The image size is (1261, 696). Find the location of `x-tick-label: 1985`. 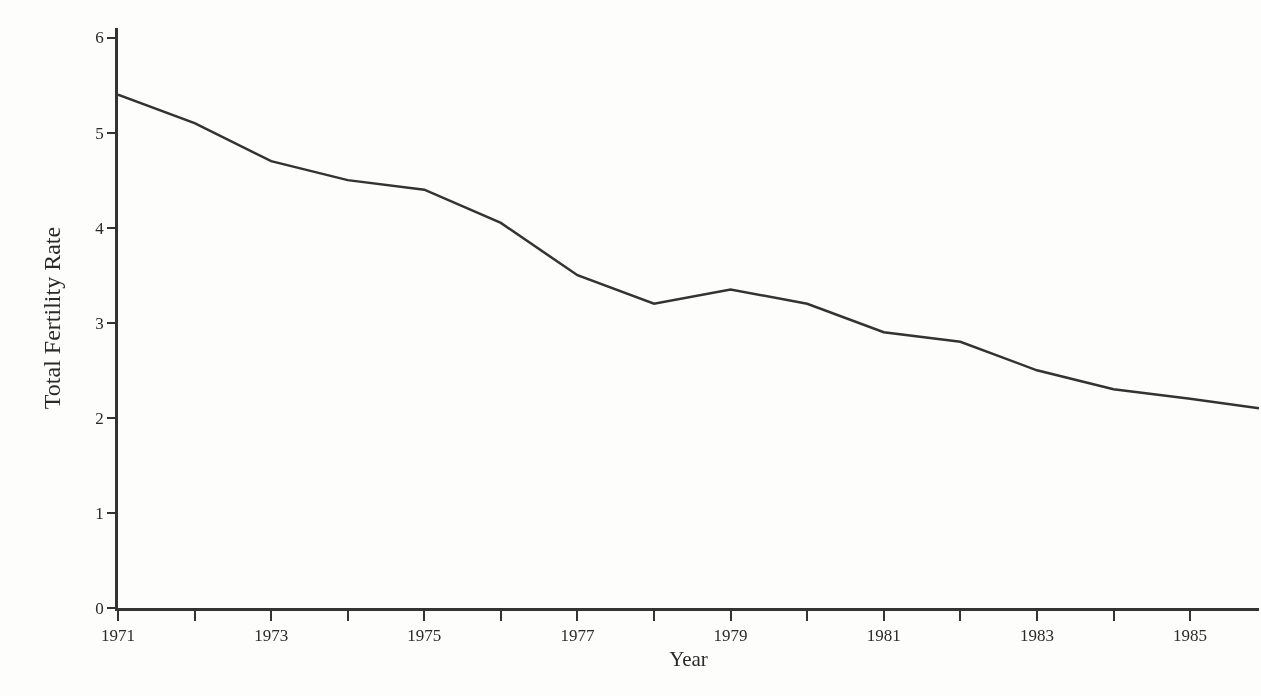

x-tick-label: 1985 is located at coordinates (1190, 636).